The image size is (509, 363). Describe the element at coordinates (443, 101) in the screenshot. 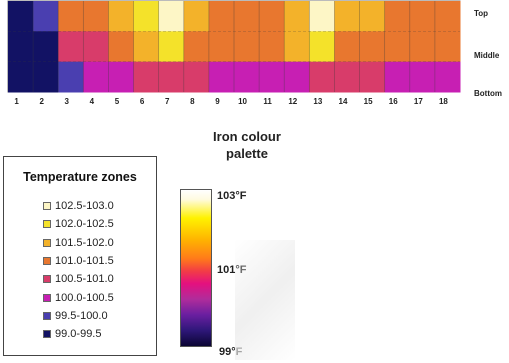

I see `x-tick-label: 18` at that location.